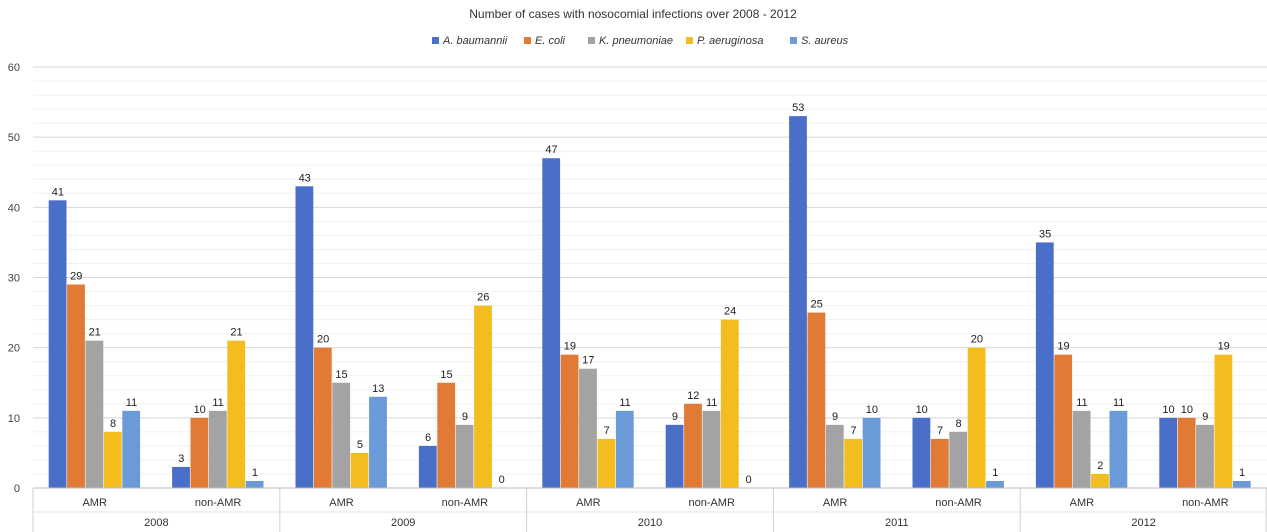 This screenshot has height=532, width=1267. Describe the element at coordinates (817, 305) in the screenshot. I see `data-label: 25` at that location.